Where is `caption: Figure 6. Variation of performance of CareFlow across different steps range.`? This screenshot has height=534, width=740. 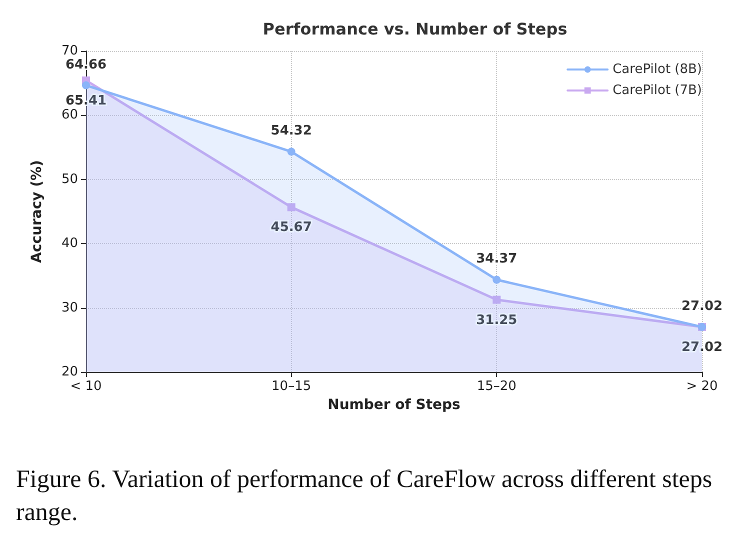
caption: Figure 6. Variation of performance of CareFlow across different steps range. is located at coordinates (367, 496).